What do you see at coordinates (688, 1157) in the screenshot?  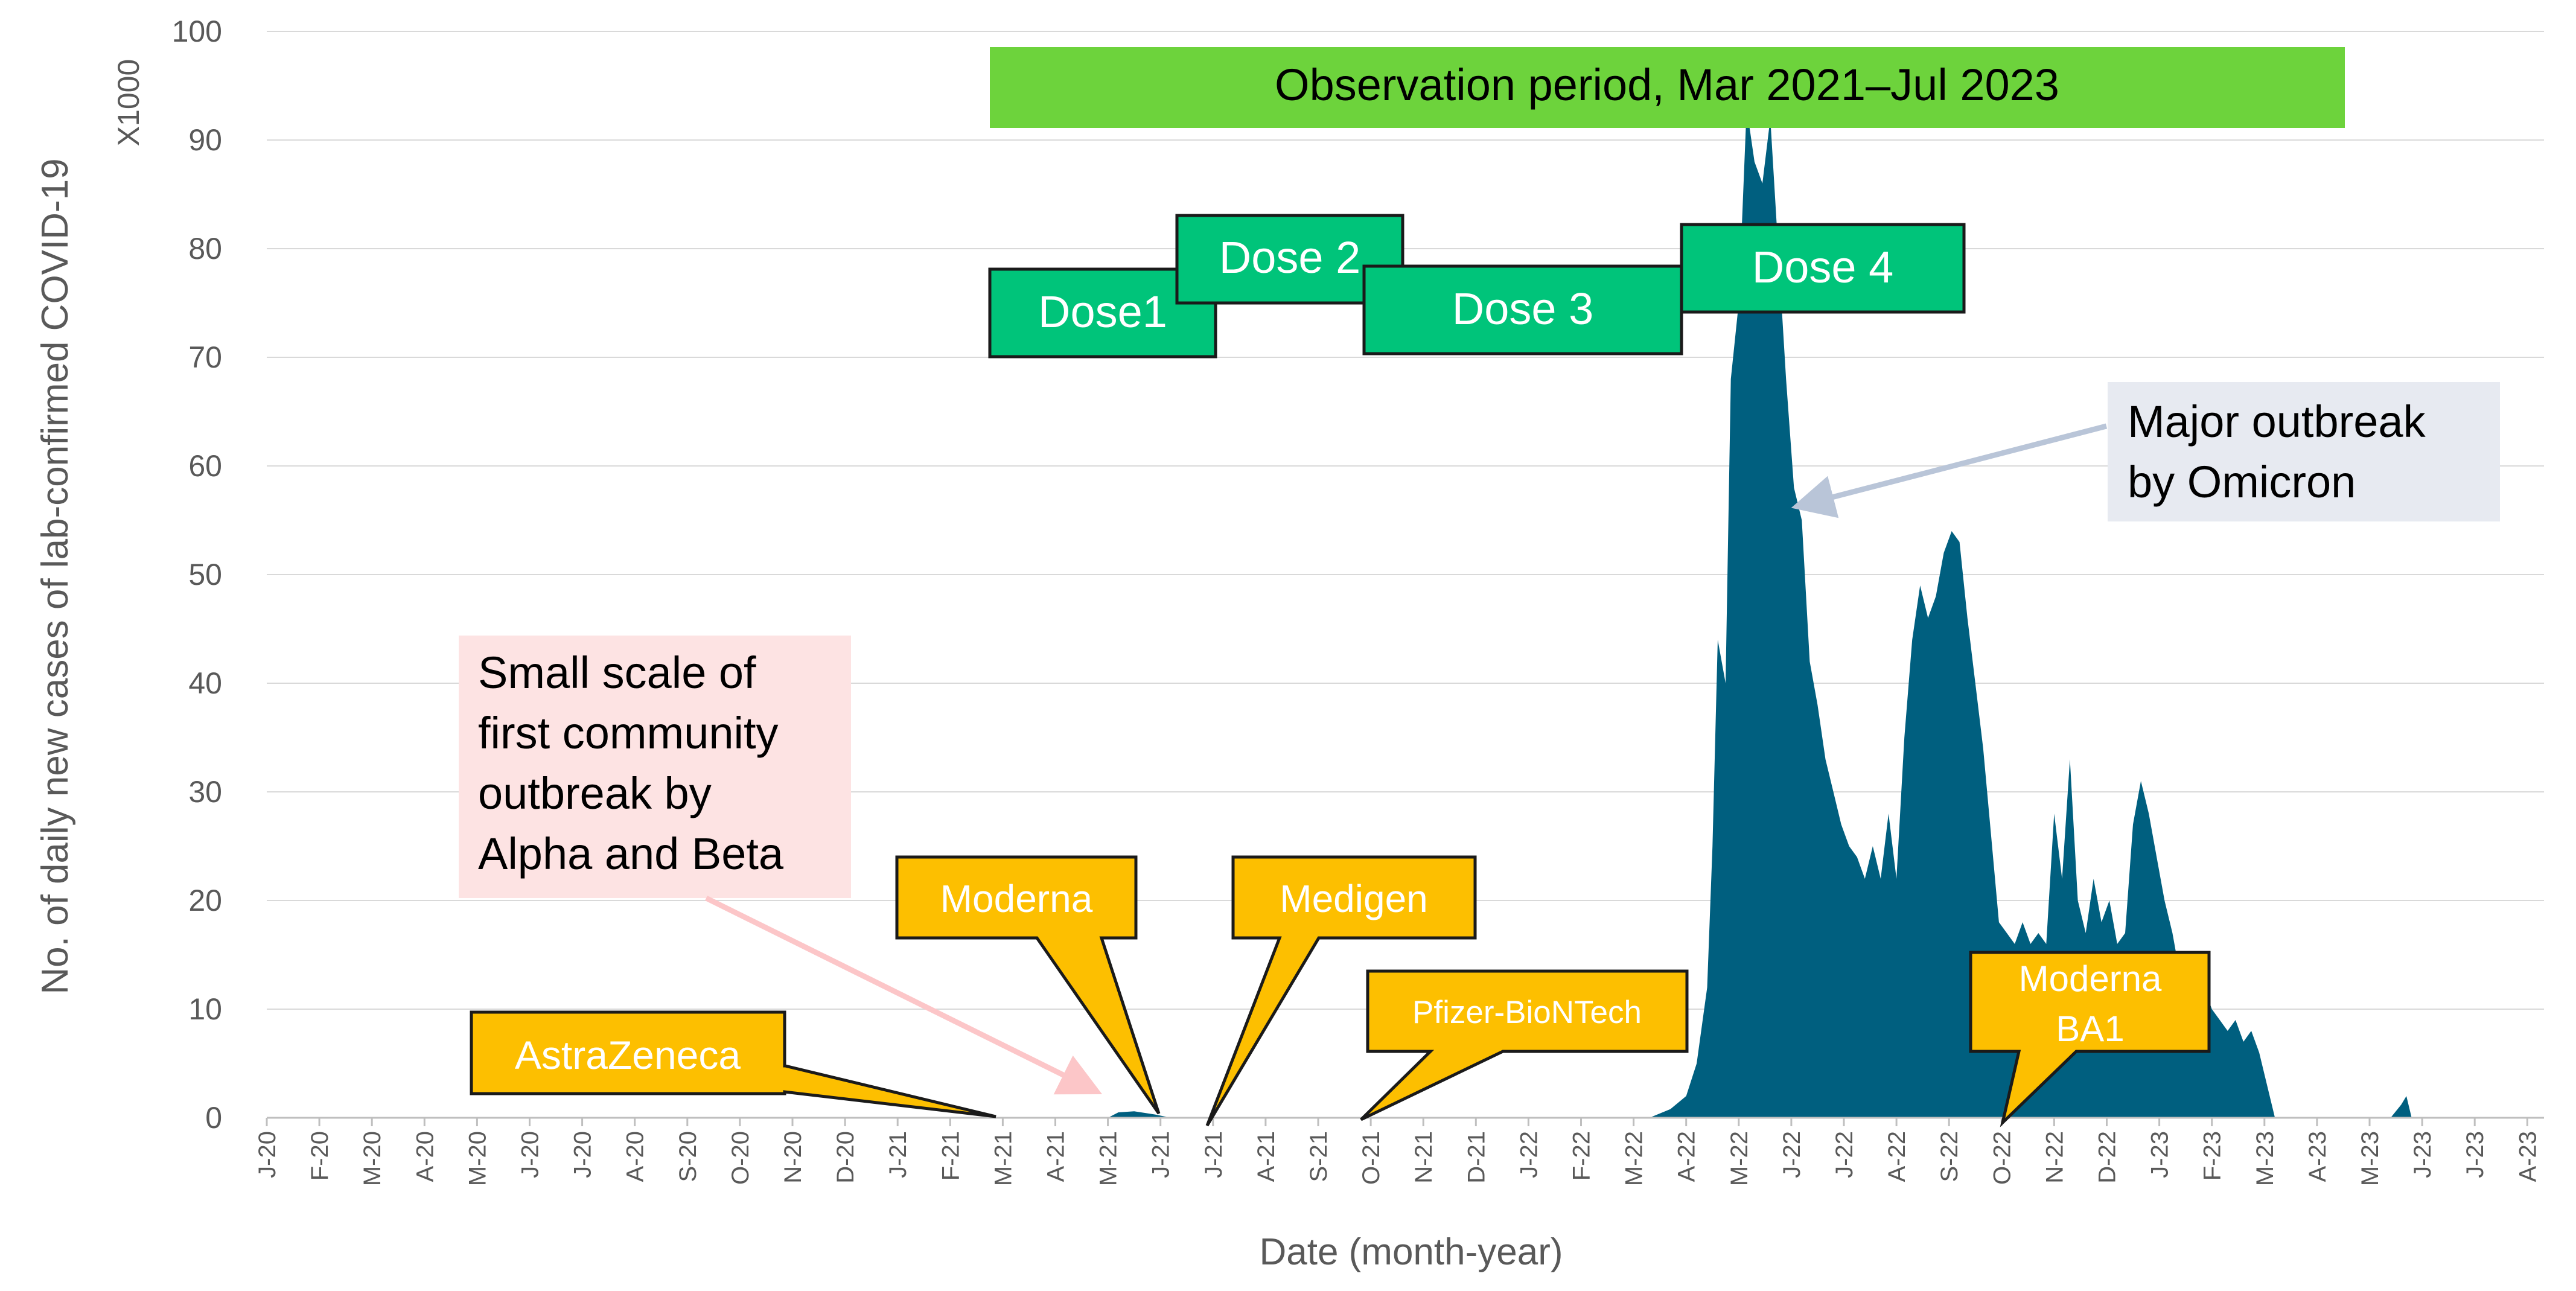 I see `x-tick-label: S-20` at bounding box center [688, 1157].